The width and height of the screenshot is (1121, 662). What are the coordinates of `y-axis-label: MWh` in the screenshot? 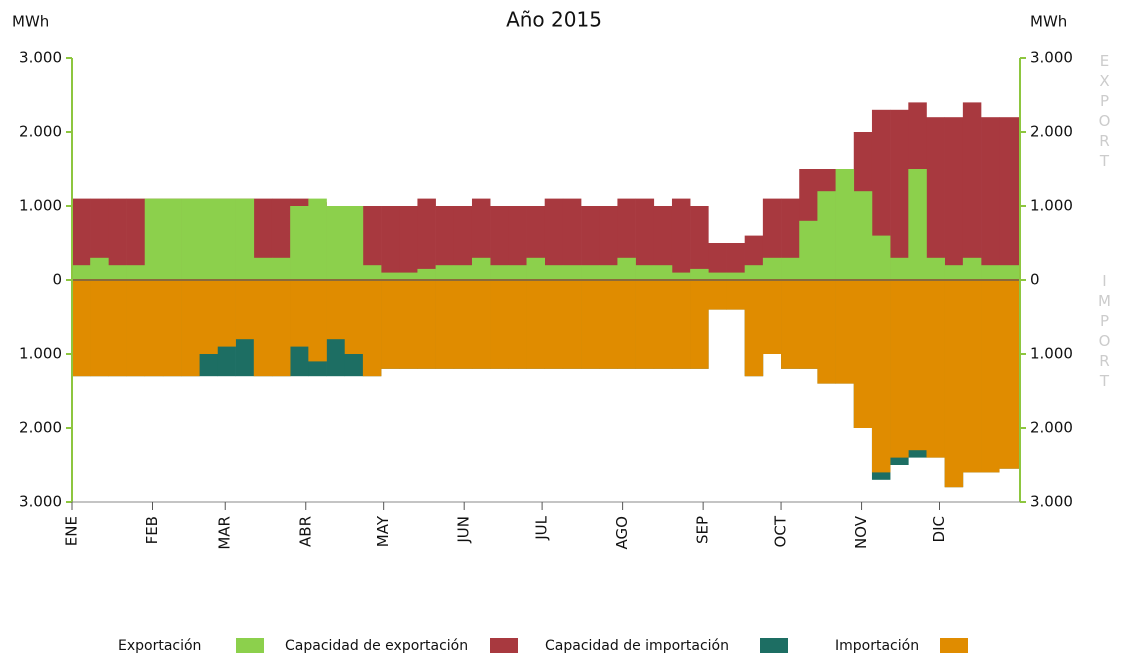 It's located at (30, 22).